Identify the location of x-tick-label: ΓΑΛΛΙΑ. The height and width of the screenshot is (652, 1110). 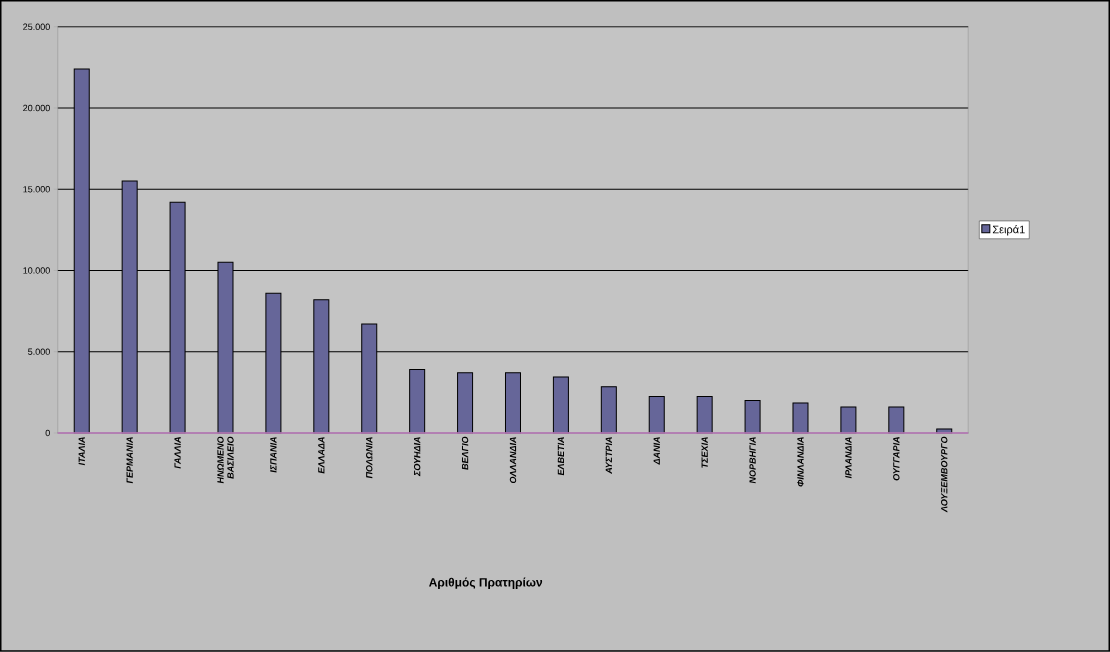
(177, 453).